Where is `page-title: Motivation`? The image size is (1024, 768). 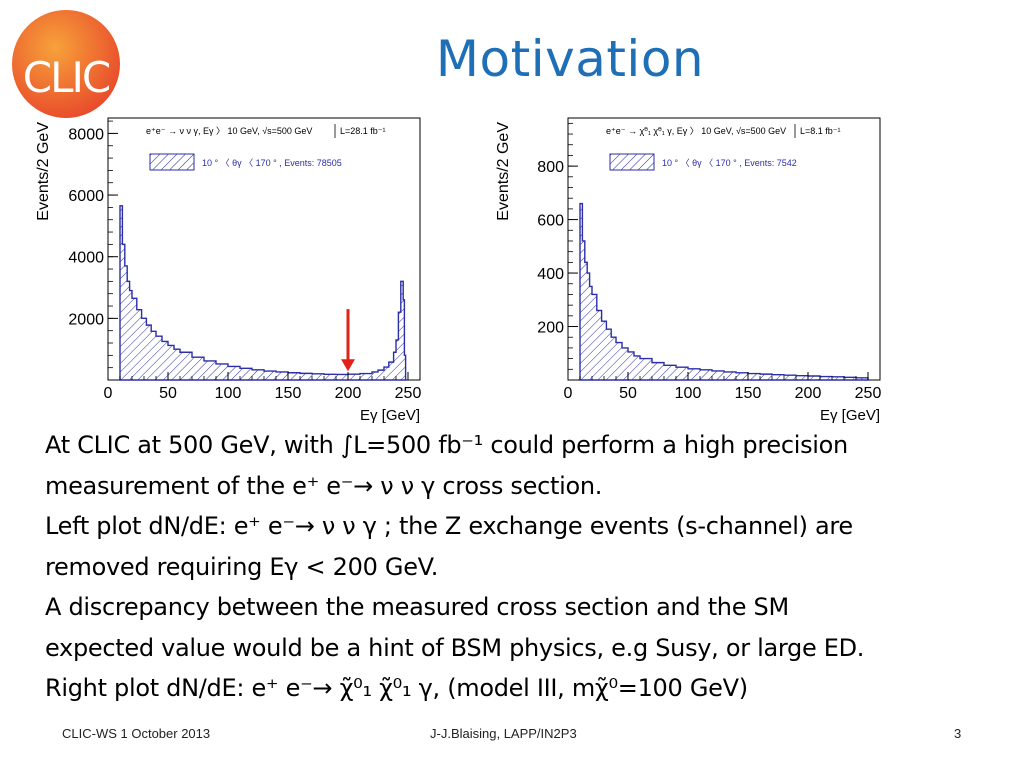 page-title: Motivation is located at coordinates (570, 59).